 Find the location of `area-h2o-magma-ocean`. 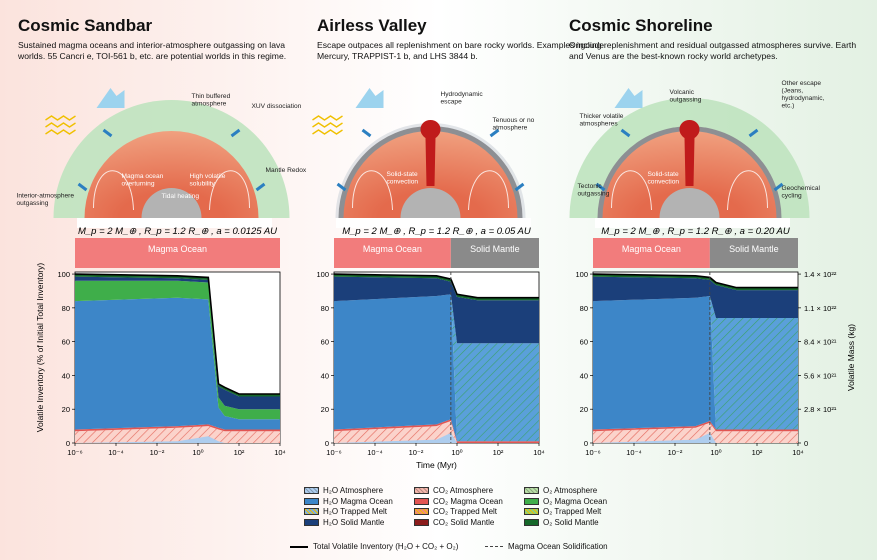

area-h2o-magma-ocean is located at coordinates (436, 368).